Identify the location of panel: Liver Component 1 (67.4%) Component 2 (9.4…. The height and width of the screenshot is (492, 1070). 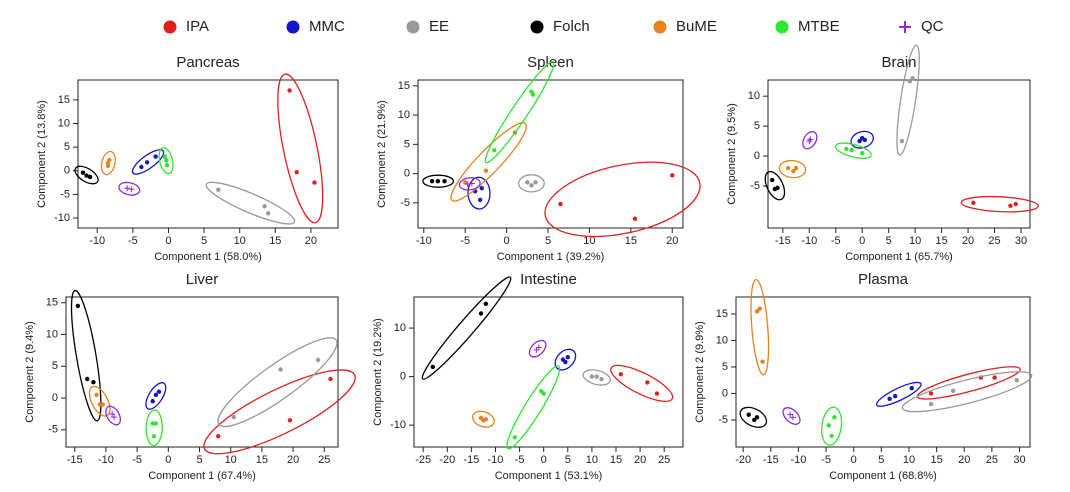
(190, 376).